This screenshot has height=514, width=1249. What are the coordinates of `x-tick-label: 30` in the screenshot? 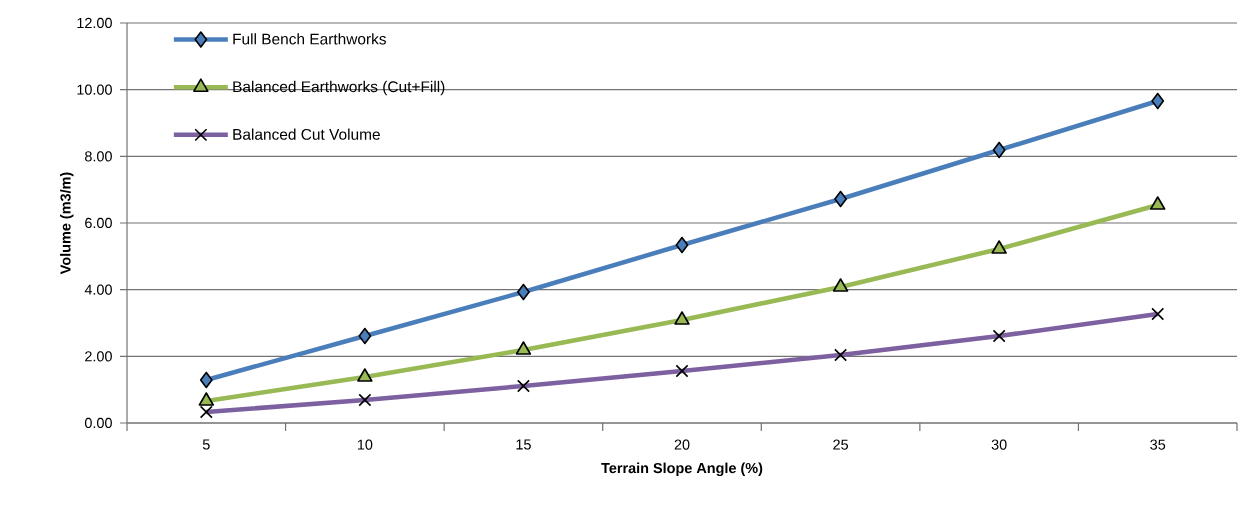 It's located at (999, 444).